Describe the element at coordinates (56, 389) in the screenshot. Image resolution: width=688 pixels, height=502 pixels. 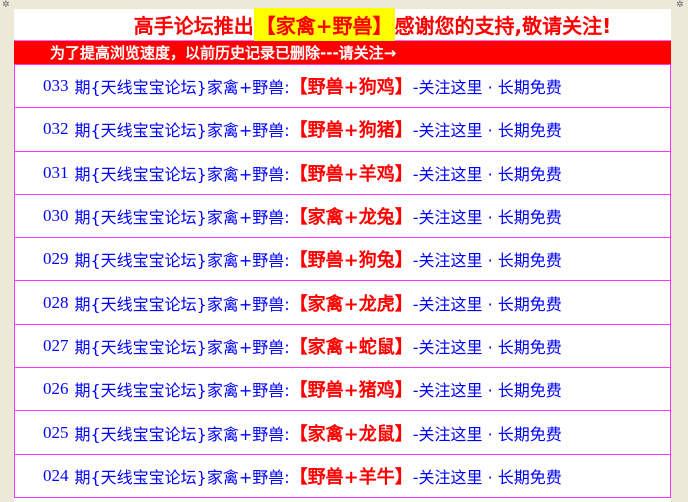
I see `period-number: 026` at that location.